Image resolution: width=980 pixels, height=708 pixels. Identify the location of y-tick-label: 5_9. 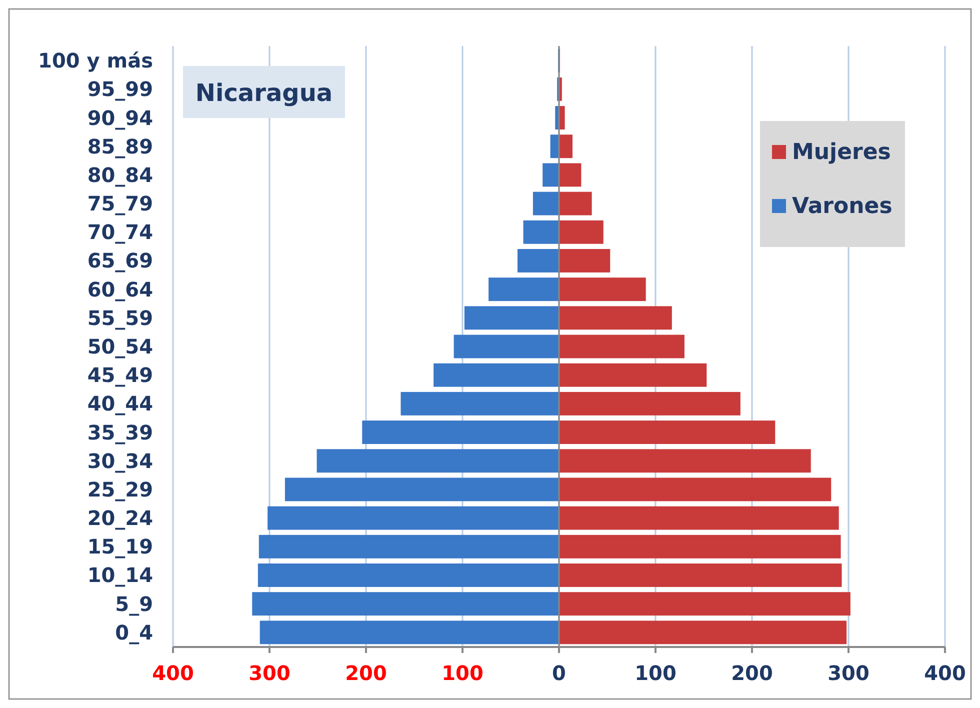
(134, 604).